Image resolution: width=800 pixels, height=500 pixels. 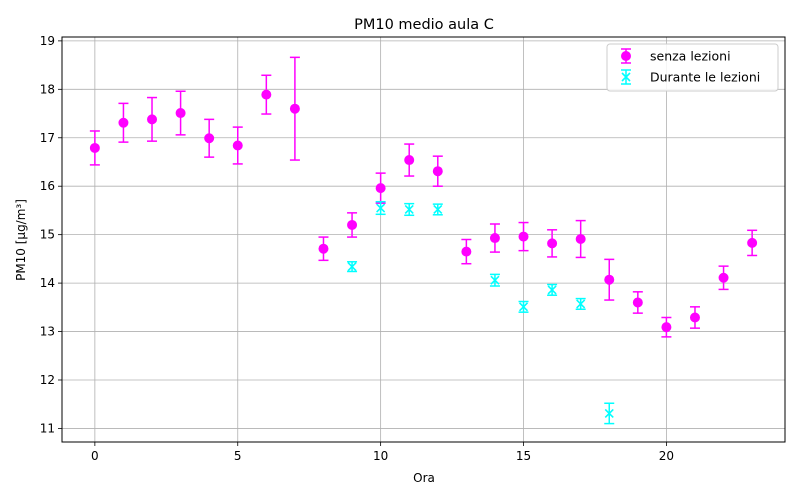 What do you see at coordinates (47, 332) in the screenshot?
I see `y-tick-label: 13` at bounding box center [47, 332].